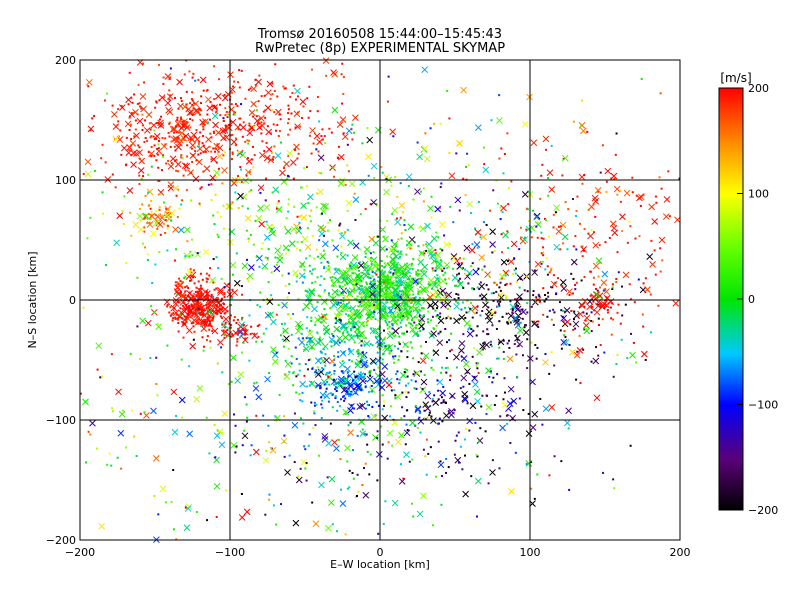  I want to click on colorbar-tick-label: 100, so click(758, 194).